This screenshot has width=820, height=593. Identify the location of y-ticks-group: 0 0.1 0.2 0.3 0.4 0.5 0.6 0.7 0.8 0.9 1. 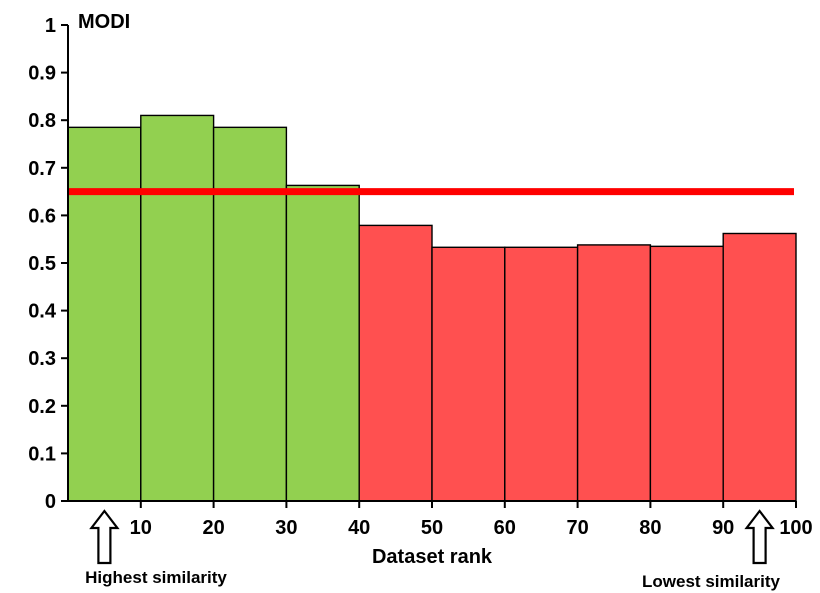
(48, 264).